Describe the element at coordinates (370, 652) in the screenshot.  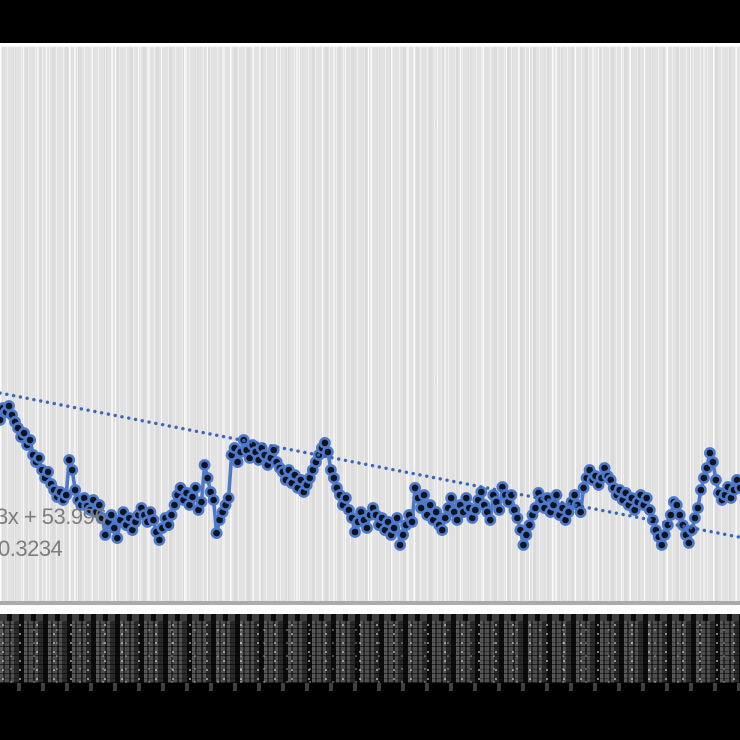
I see `x-tick-label-band` at that location.